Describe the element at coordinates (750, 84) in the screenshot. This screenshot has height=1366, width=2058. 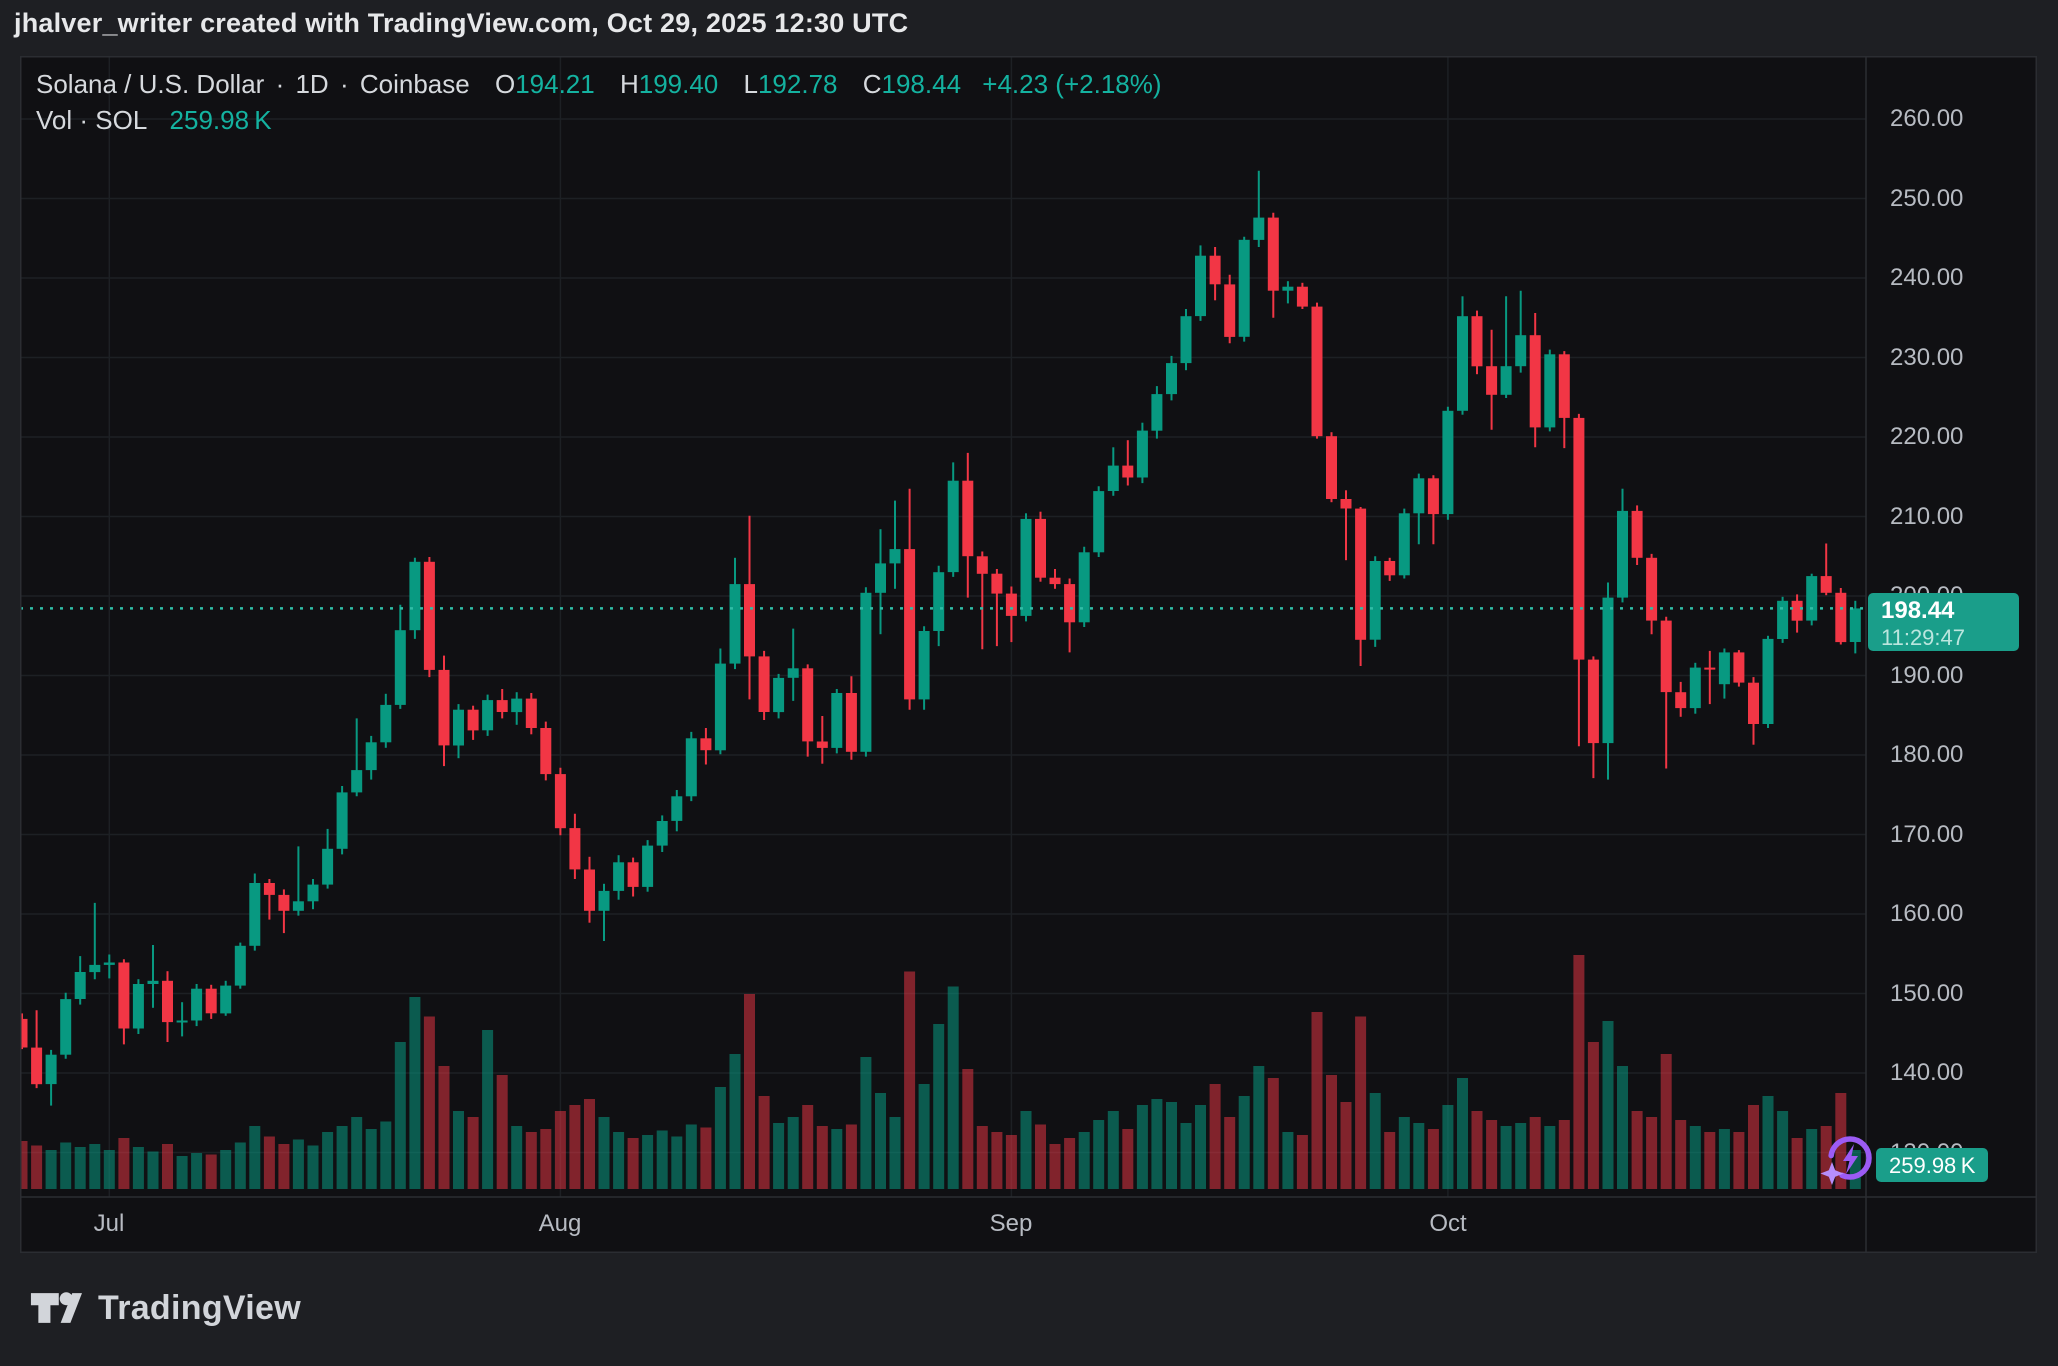
I see `low-label: L` at that location.